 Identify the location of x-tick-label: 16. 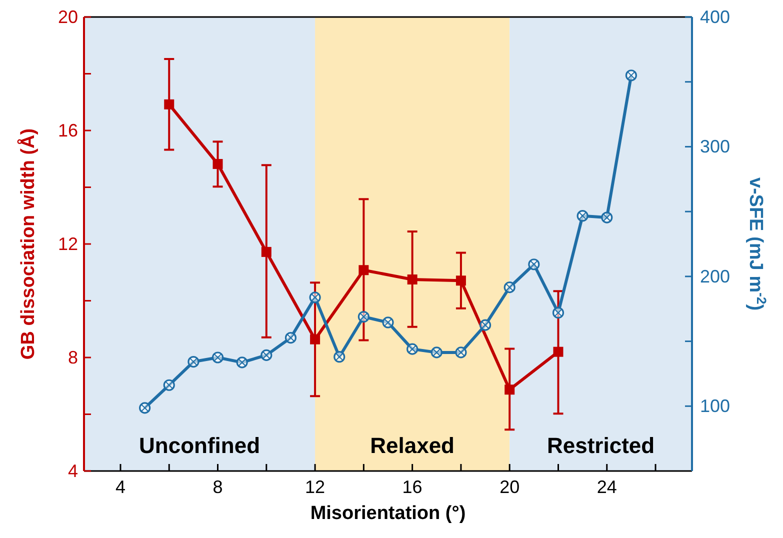
(412, 487).